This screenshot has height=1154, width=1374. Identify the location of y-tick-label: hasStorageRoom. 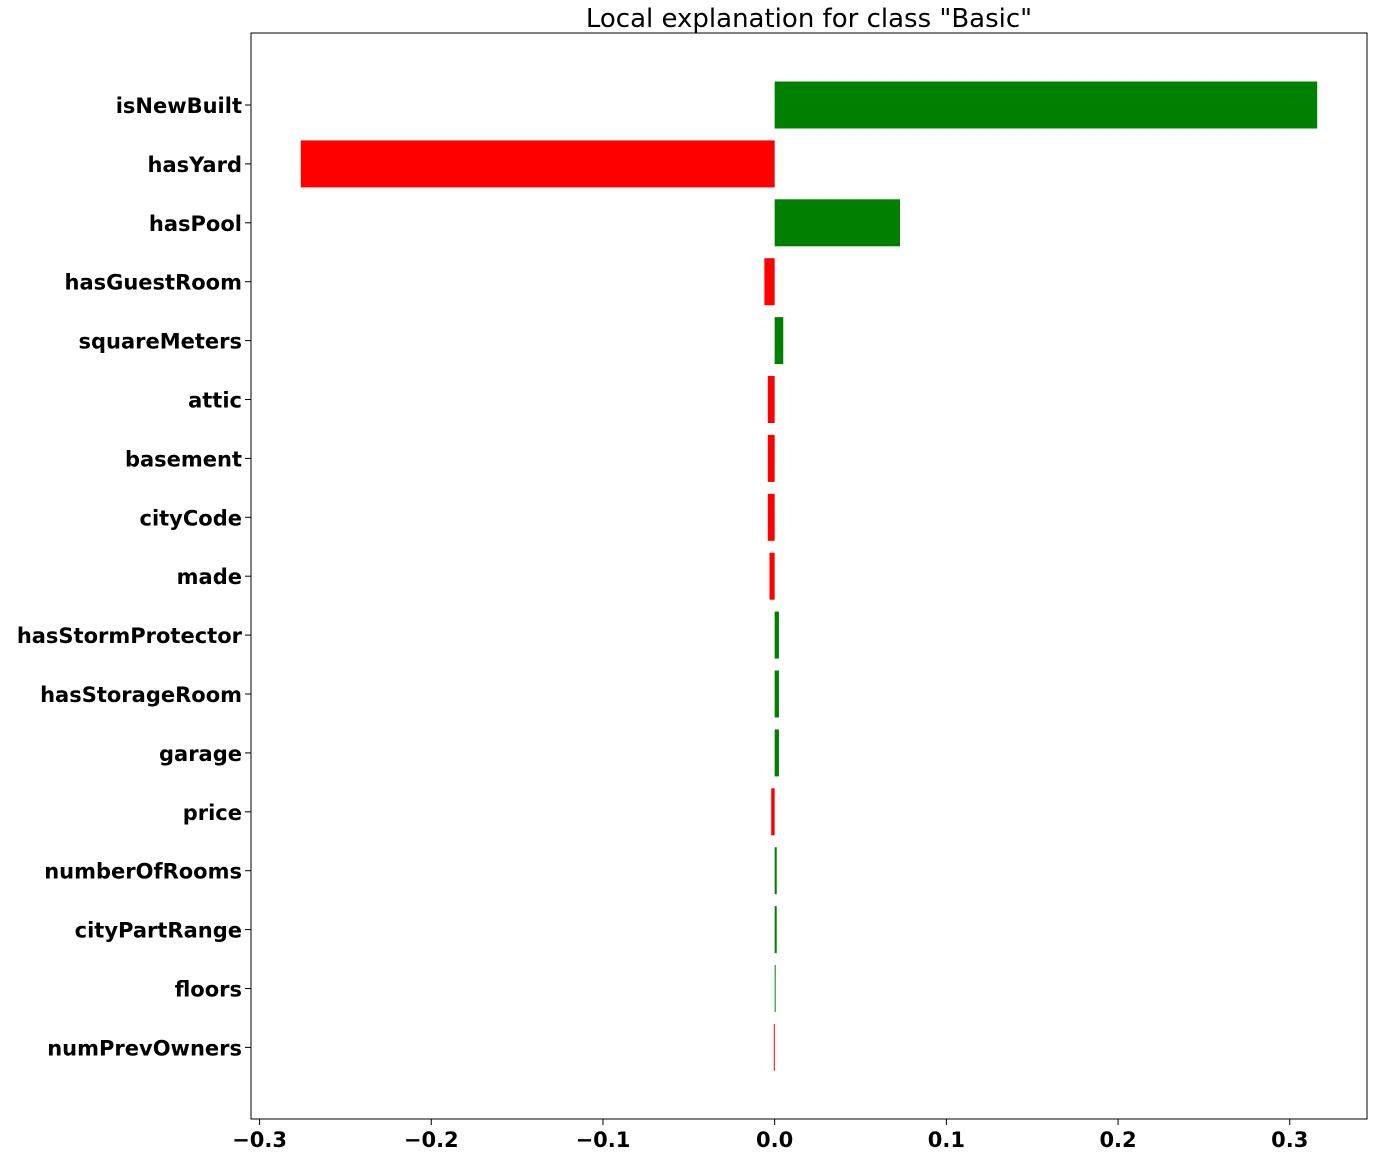
(141, 695).